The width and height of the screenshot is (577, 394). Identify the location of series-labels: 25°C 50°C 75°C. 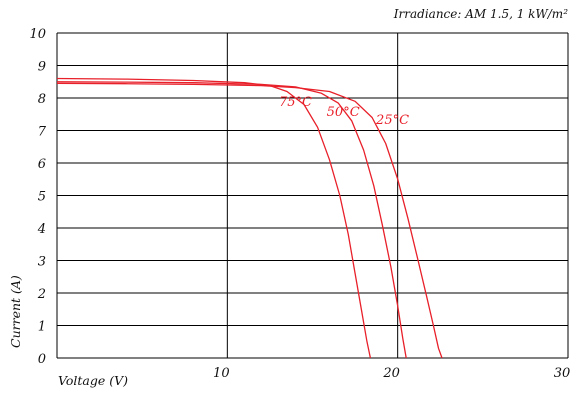
(344, 111).